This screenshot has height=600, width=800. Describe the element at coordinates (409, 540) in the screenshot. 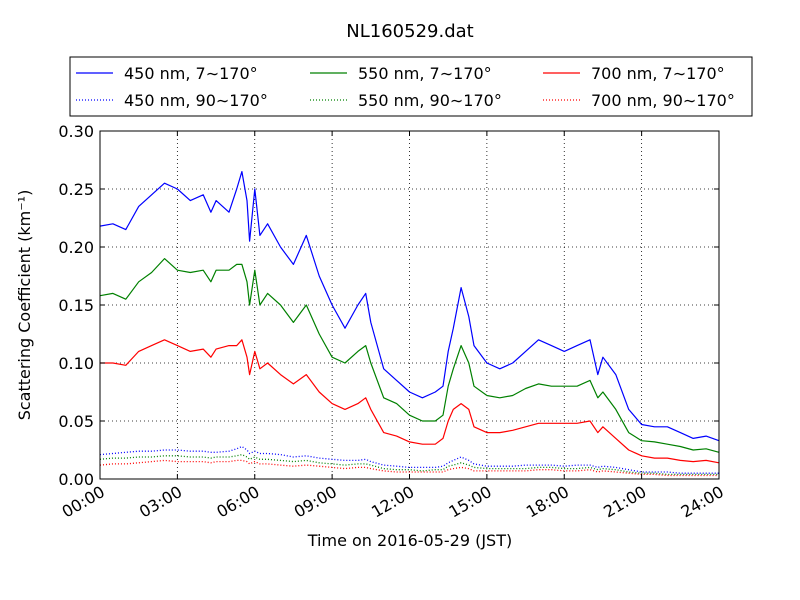

I see `x-axis-label: Time on 2016-05-29 (JST)` at that location.